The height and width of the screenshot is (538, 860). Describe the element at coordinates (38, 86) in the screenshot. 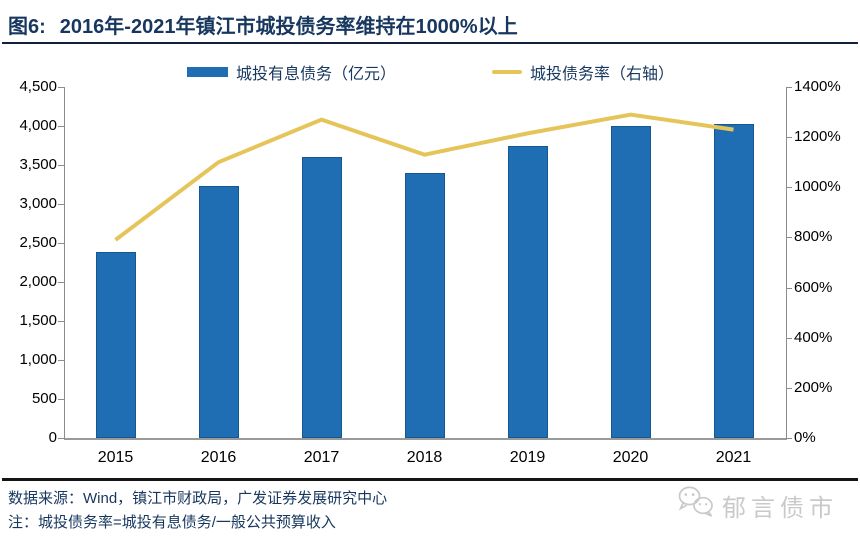

I see `left-axis-tick-label: 4,500` at that location.